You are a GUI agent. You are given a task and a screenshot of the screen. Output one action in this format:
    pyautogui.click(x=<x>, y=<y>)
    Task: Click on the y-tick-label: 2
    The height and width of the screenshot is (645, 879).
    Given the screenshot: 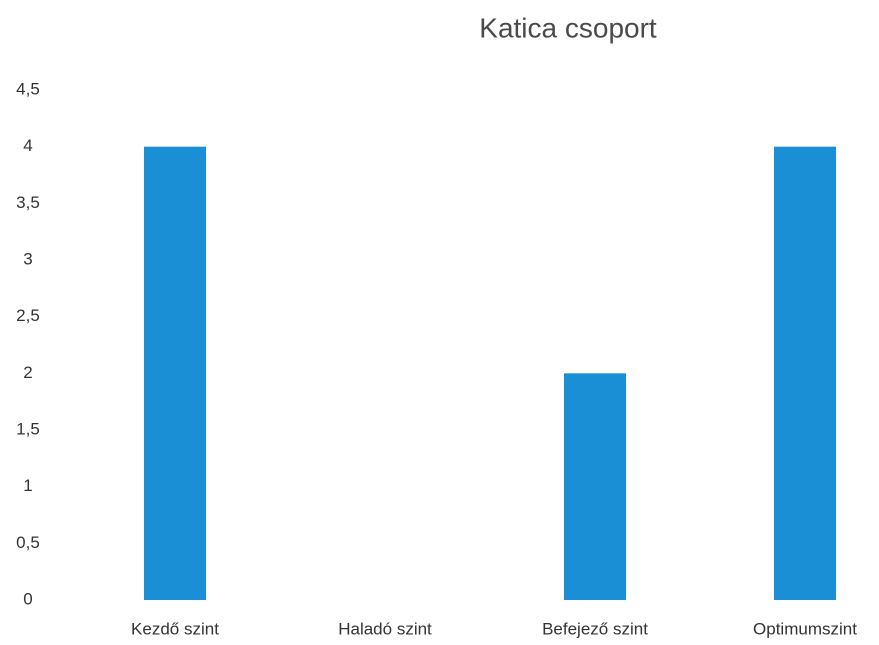 What is the action you would take?
    pyautogui.click(x=27, y=372)
    